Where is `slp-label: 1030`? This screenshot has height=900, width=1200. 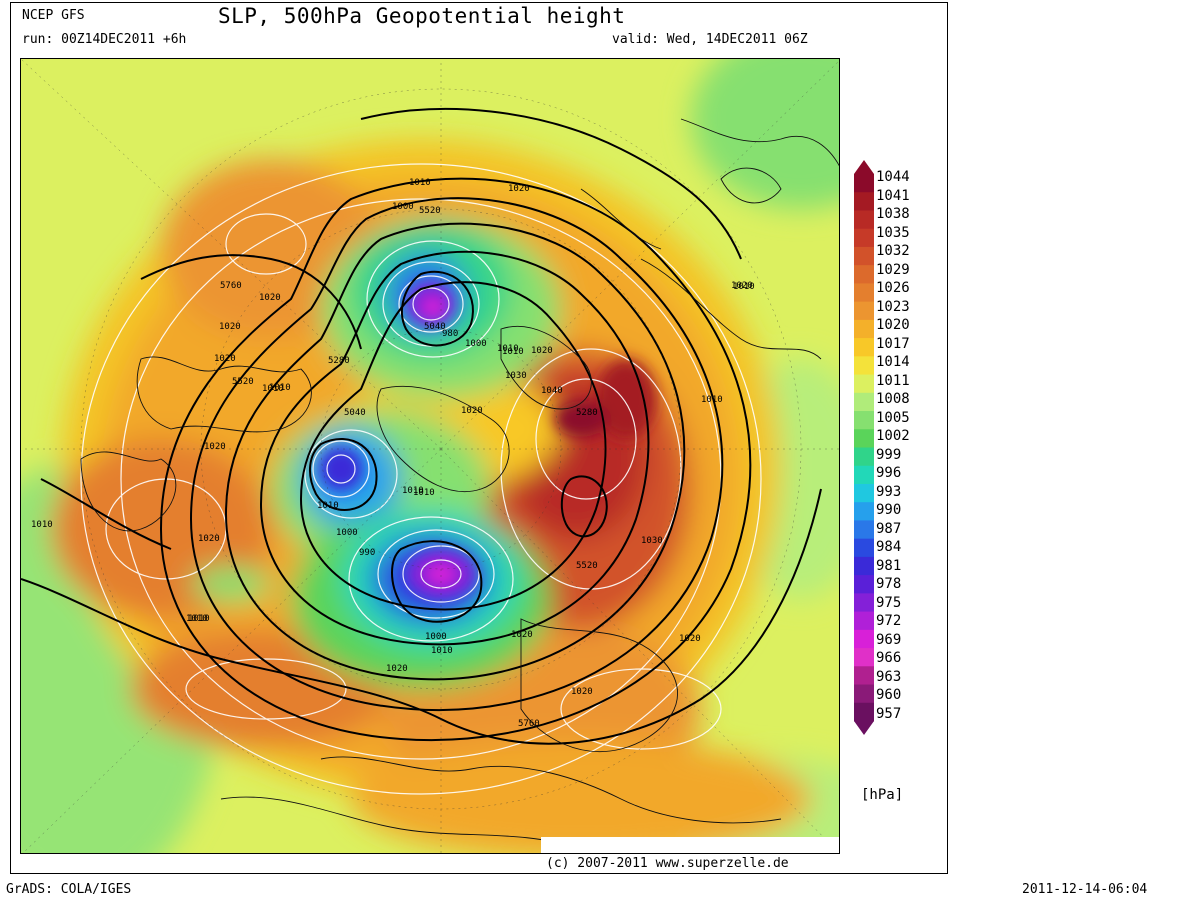 slp-label: 1030 is located at coordinates (516, 376).